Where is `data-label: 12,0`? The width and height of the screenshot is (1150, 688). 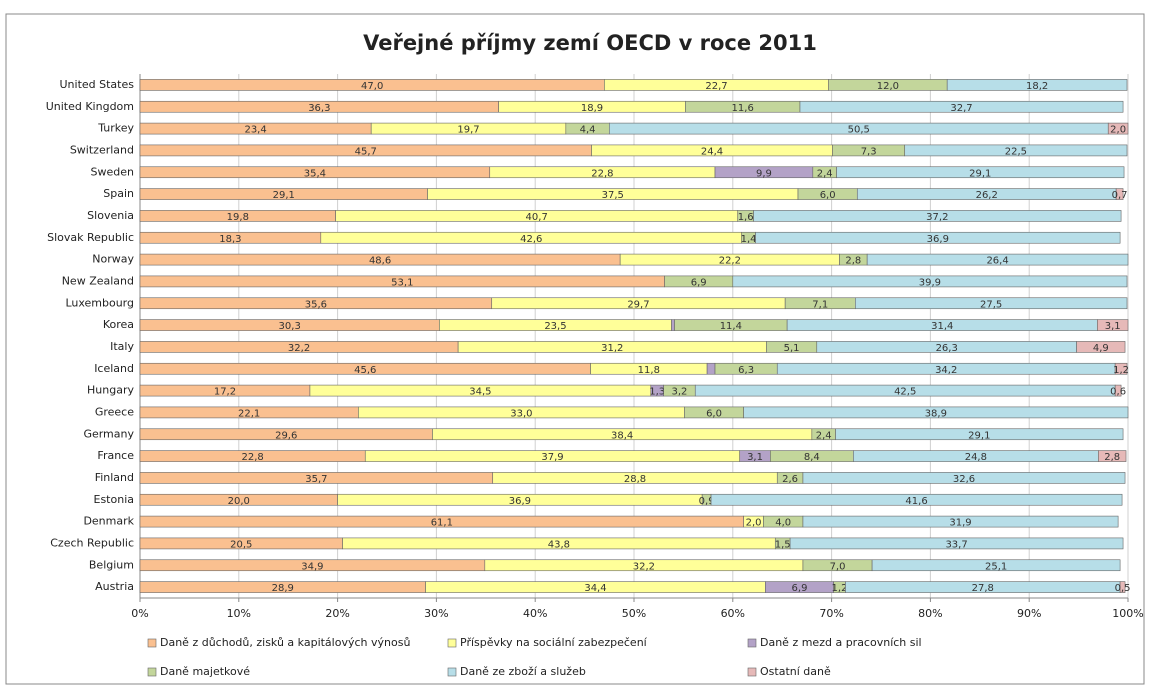
data-label: 12,0 is located at coordinates (888, 86).